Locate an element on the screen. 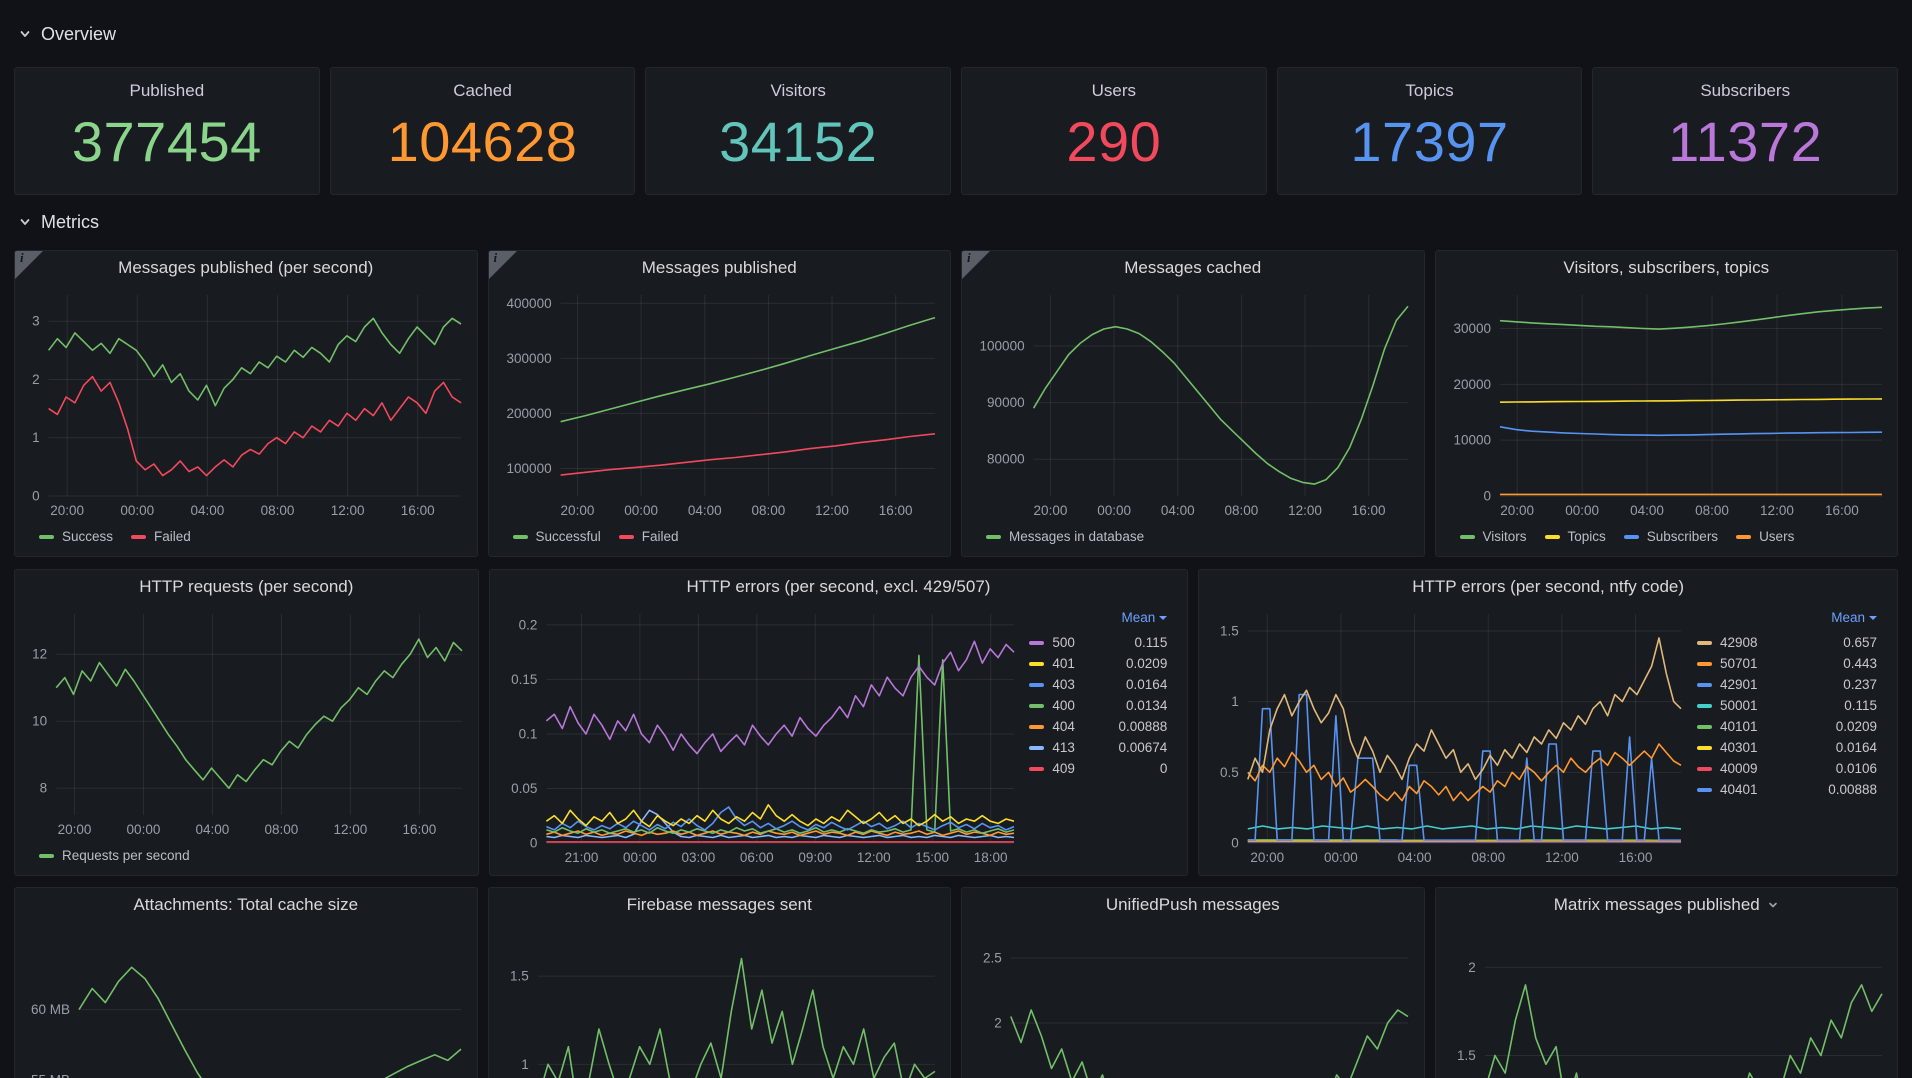 Image resolution: width=1912 pixels, height=1078 pixels. panel-header: UnifiedPush messages is located at coordinates (1193, 905).